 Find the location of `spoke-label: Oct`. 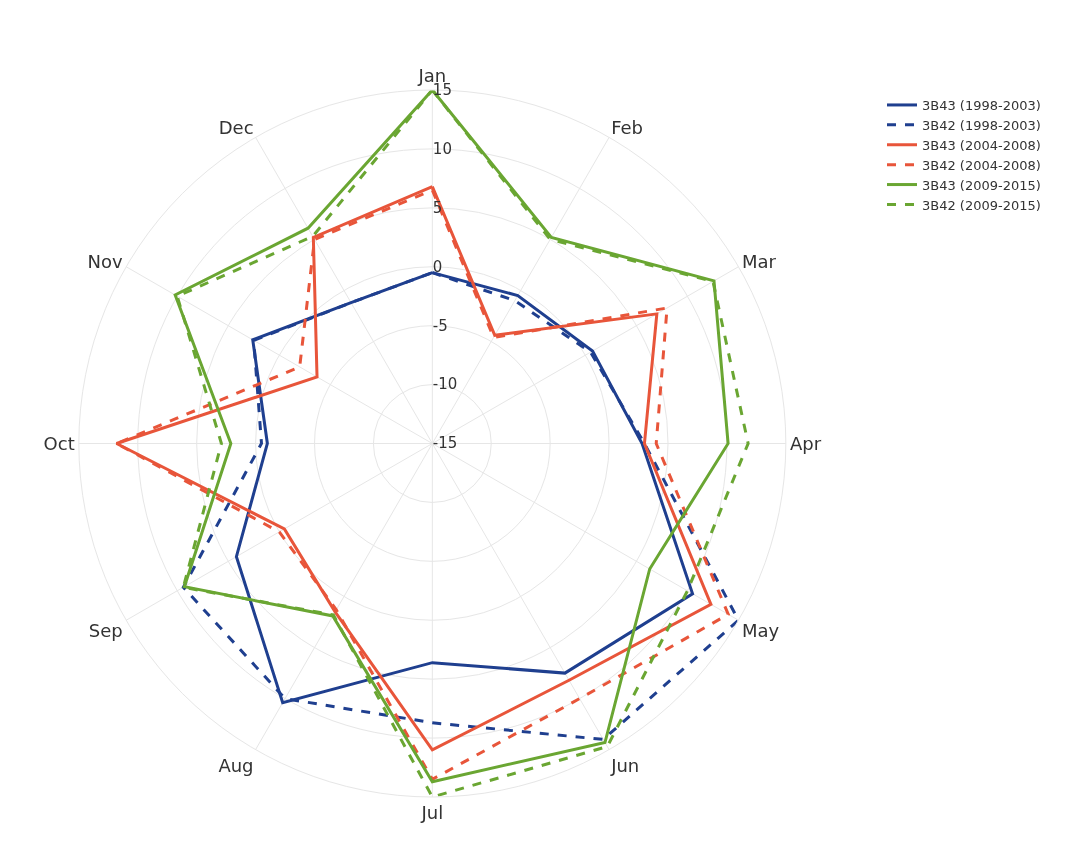

spoke-label: Oct is located at coordinates (59, 443).